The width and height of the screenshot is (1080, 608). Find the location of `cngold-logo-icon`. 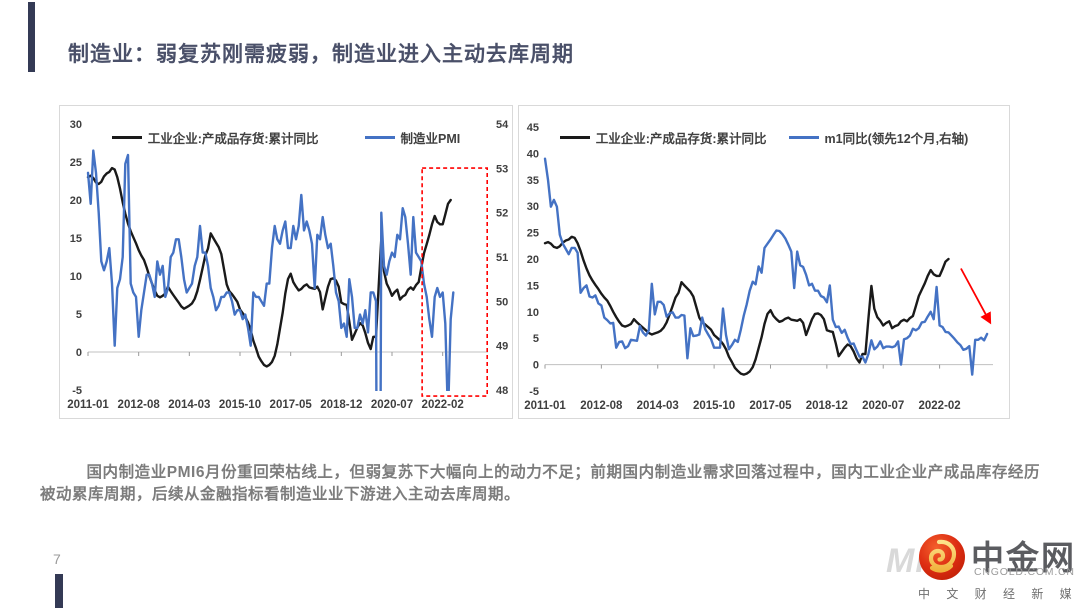

cngold-logo-icon is located at coordinates (942, 557).